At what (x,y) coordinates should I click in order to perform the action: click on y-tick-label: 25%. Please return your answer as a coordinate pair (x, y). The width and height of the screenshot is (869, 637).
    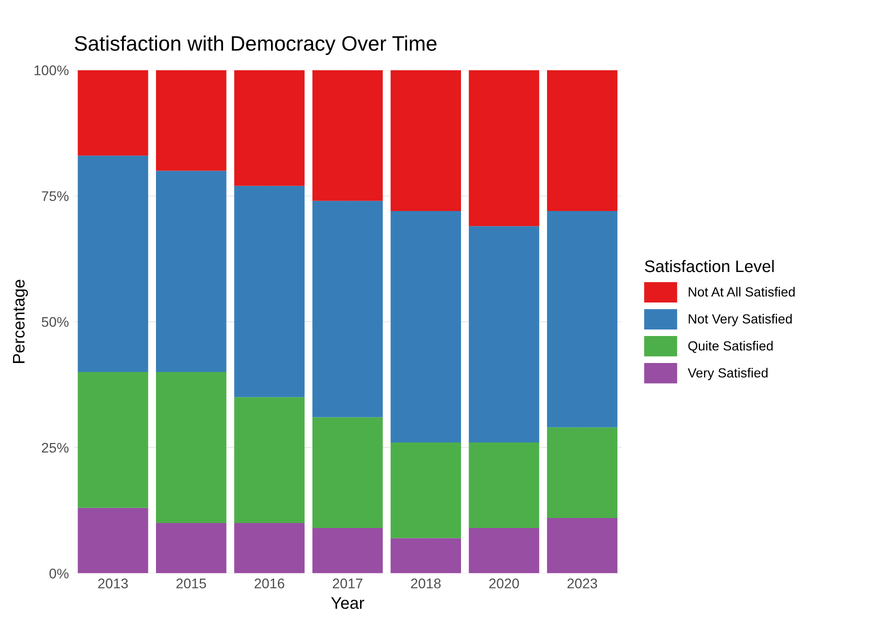
    Looking at the image, I should click on (55, 447).